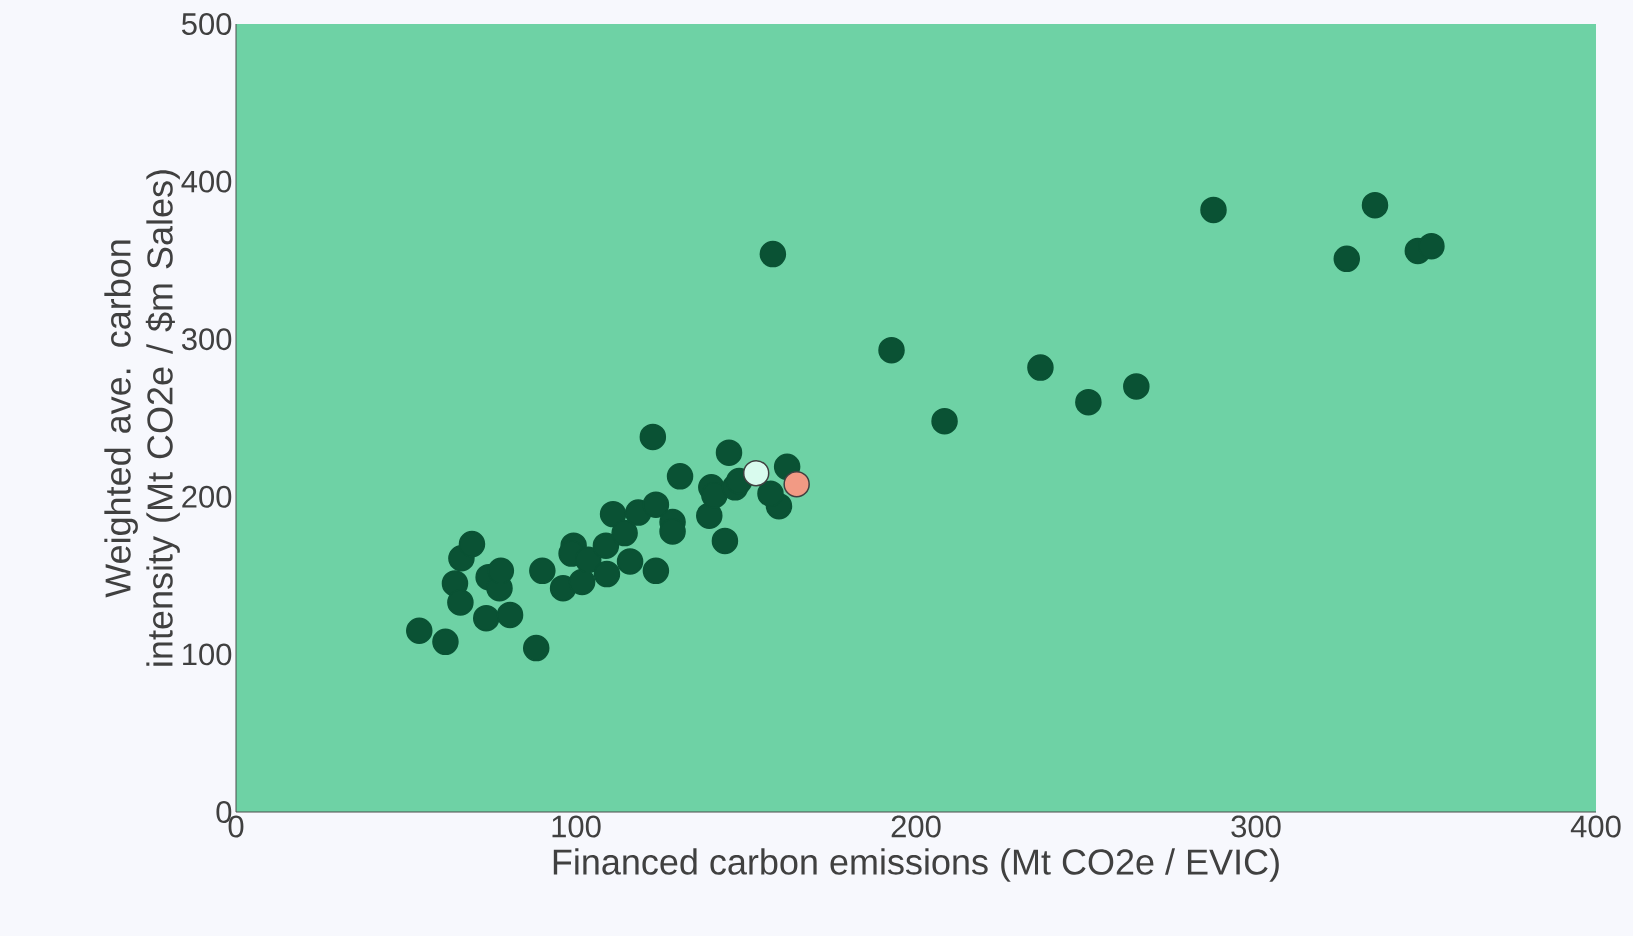 The height and width of the screenshot is (936, 1633). Describe the element at coordinates (207, 654) in the screenshot. I see `y-tick-label: 100` at that location.